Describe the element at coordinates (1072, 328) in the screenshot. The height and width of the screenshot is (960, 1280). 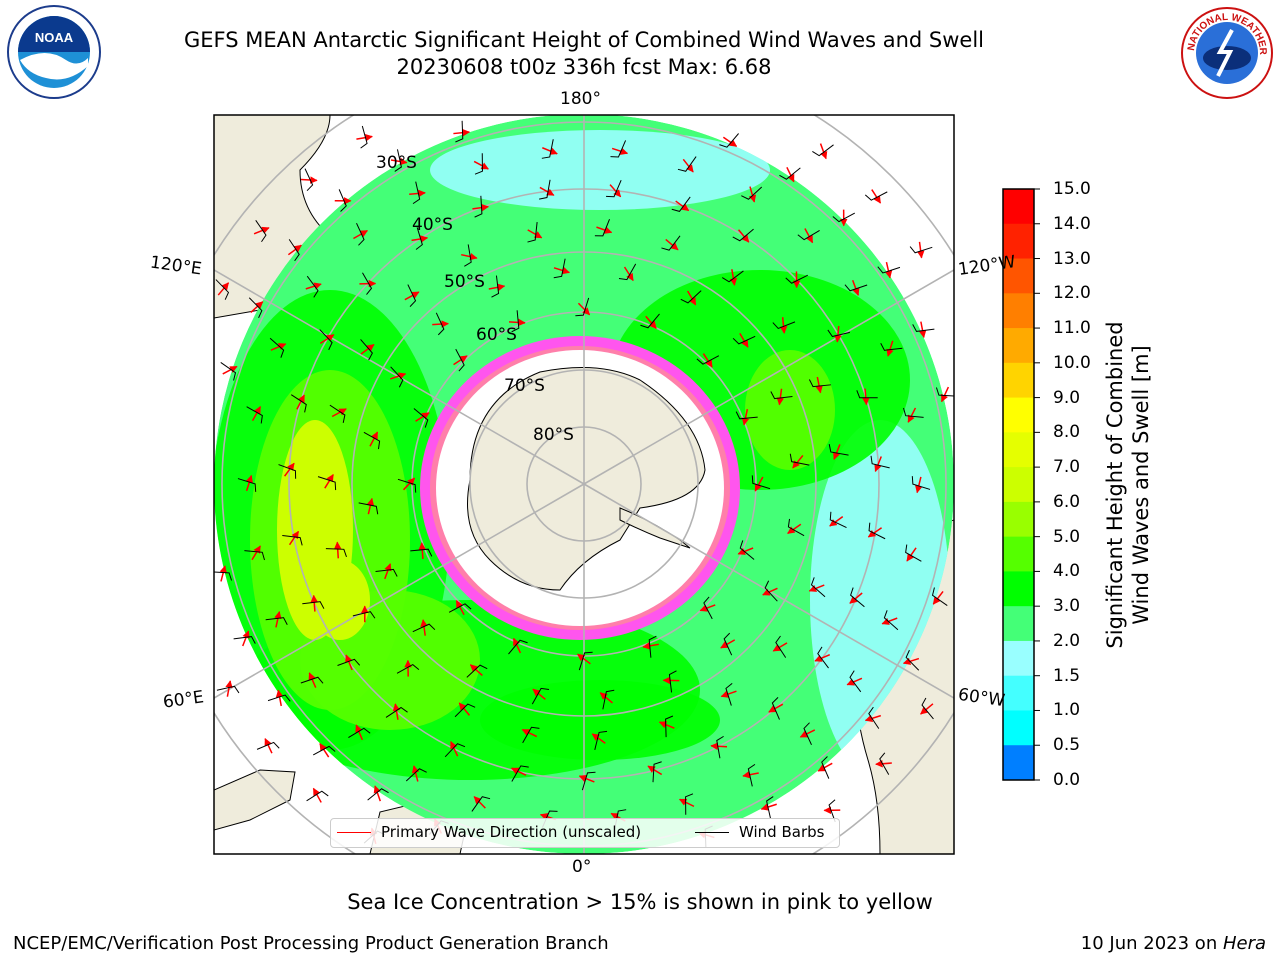
I see `colorbar-tick-label: 11.0` at that location.